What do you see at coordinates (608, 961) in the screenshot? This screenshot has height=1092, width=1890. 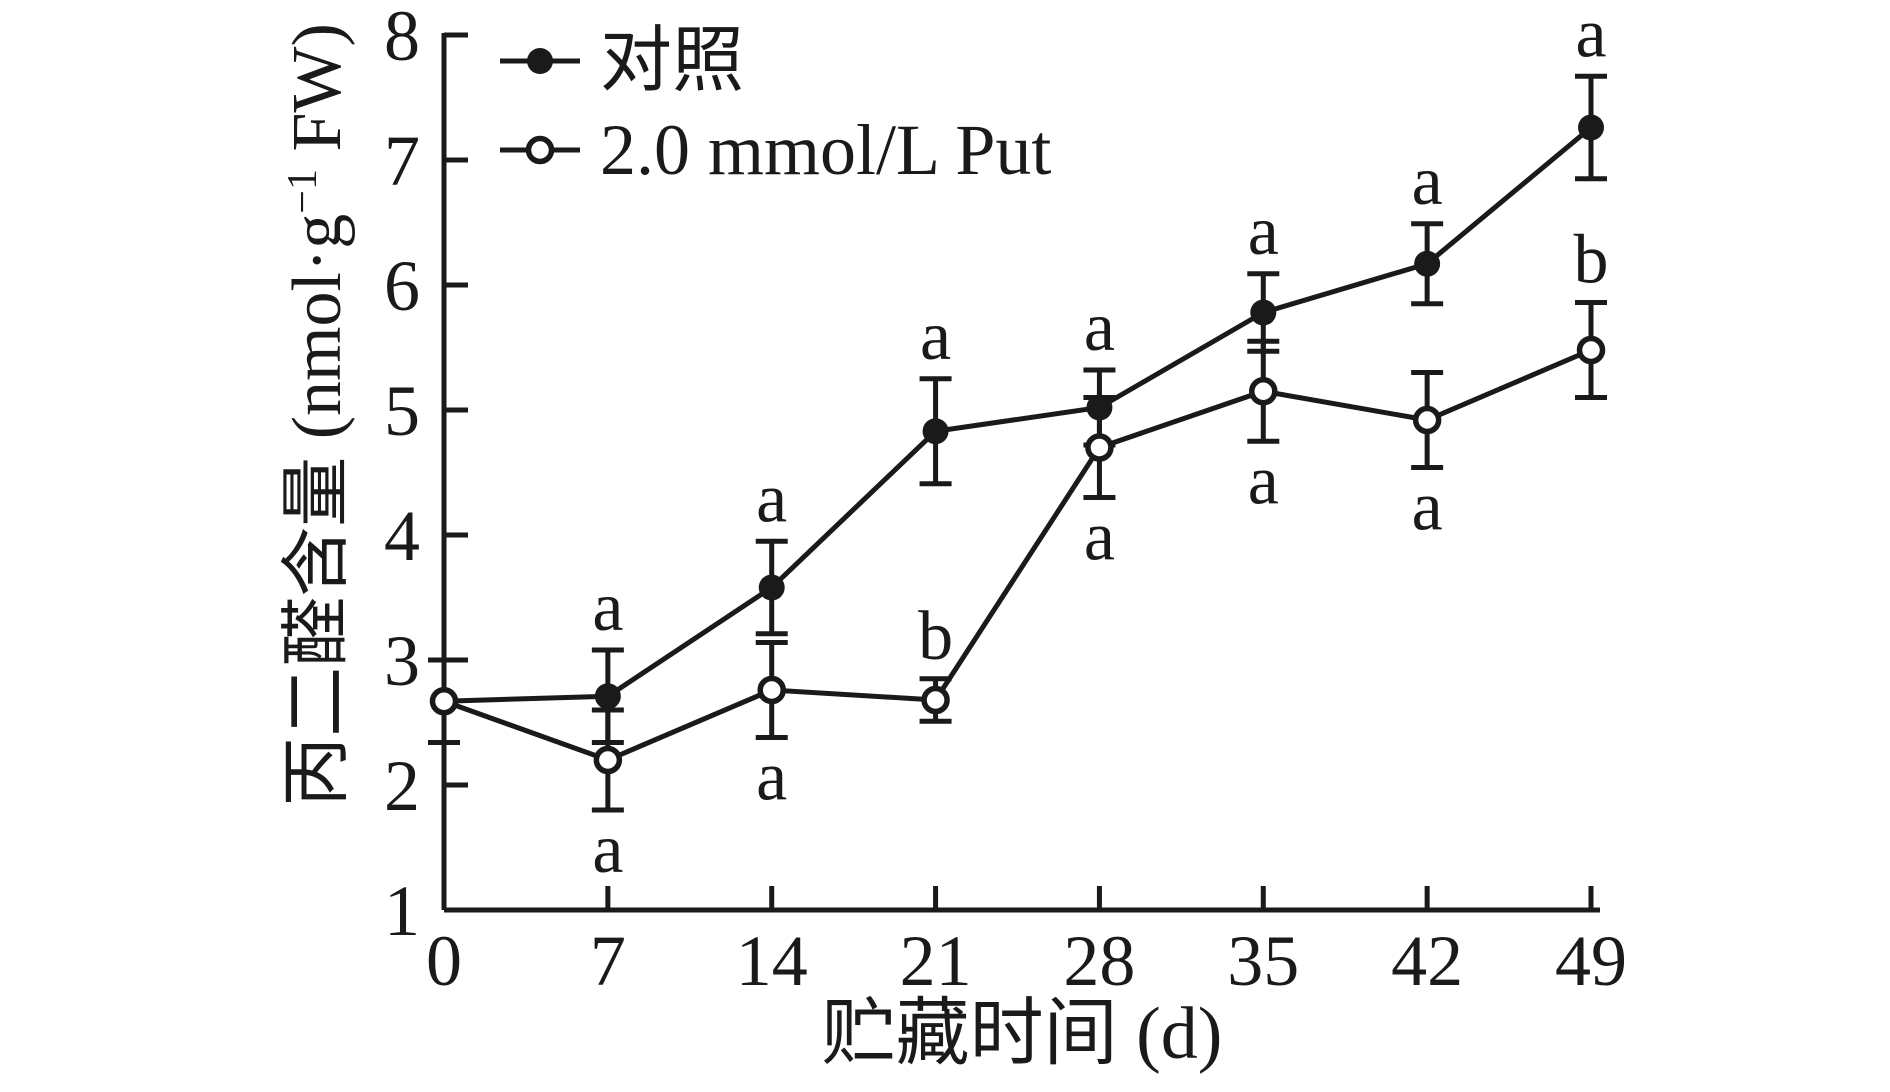 I see `x-tick-label: 7` at bounding box center [608, 961].